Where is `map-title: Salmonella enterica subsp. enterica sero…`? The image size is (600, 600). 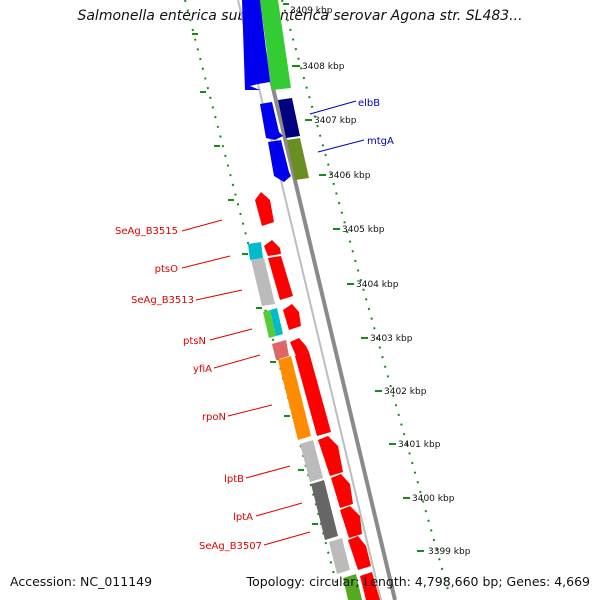 map-title: Salmonella enterica subsp. enterica sero… is located at coordinates (300, 16).